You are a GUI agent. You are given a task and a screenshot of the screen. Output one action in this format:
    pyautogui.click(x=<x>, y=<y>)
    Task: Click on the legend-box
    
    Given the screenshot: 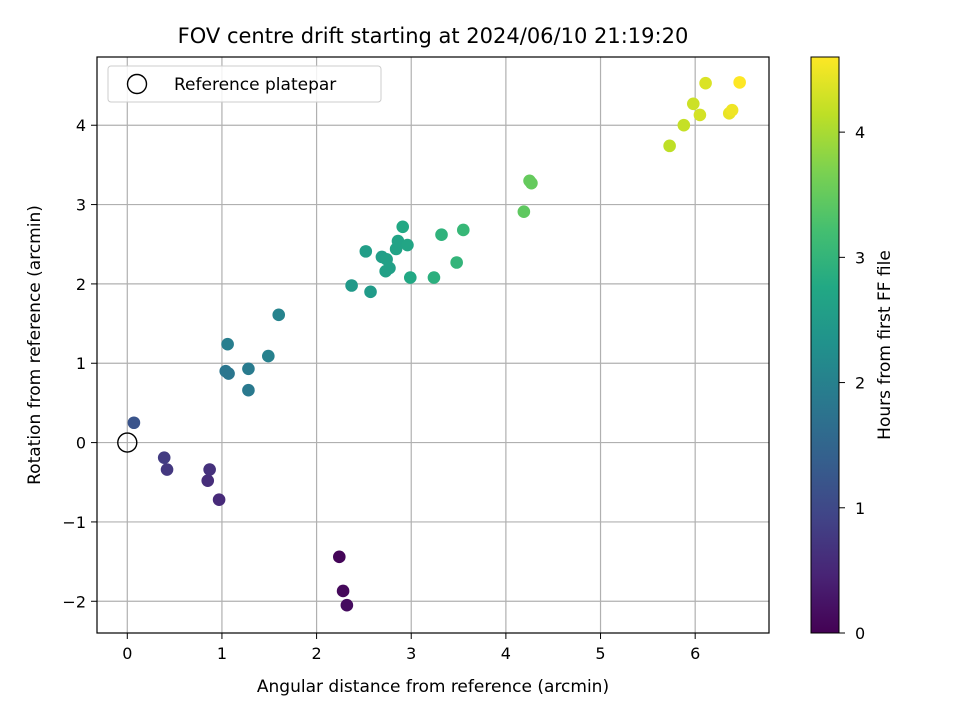 What is the action you would take?
    pyautogui.click(x=244, y=84)
    